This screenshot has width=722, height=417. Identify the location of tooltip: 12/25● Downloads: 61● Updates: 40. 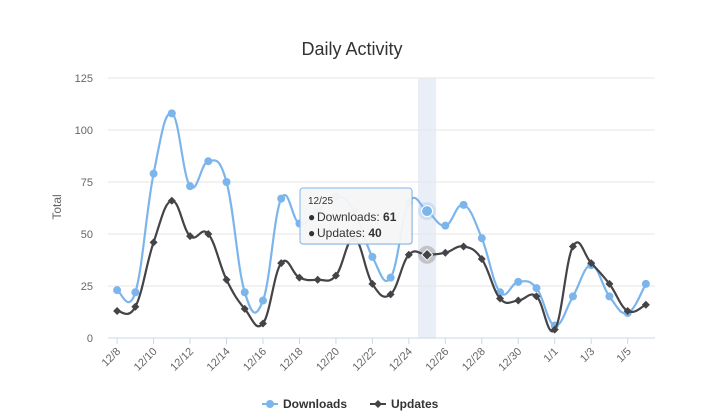
(356, 216).